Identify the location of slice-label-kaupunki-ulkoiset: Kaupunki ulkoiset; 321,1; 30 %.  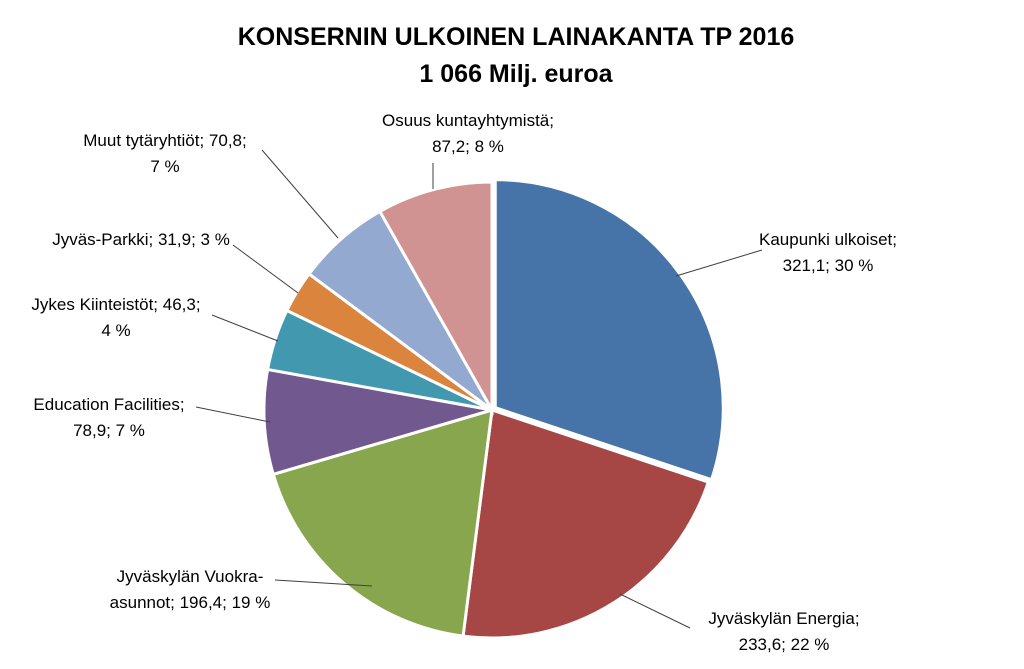
(828, 252).